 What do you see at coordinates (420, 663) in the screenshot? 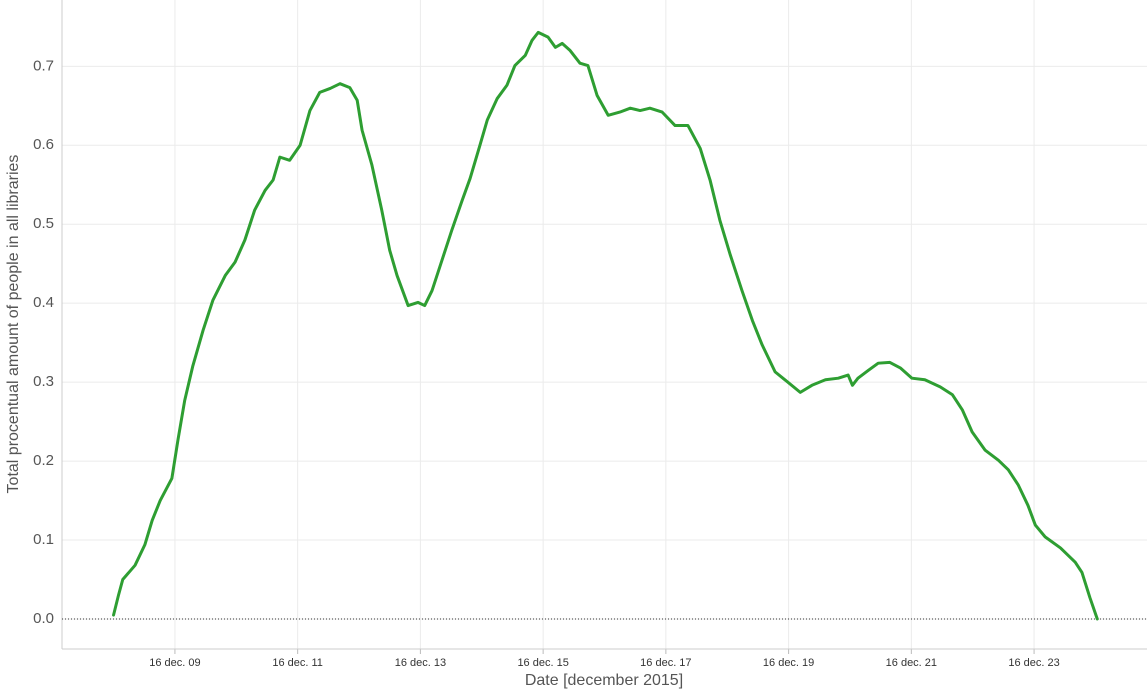
I see `x-tick-label: 16 dec. 13` at bounding box center [420, 663].